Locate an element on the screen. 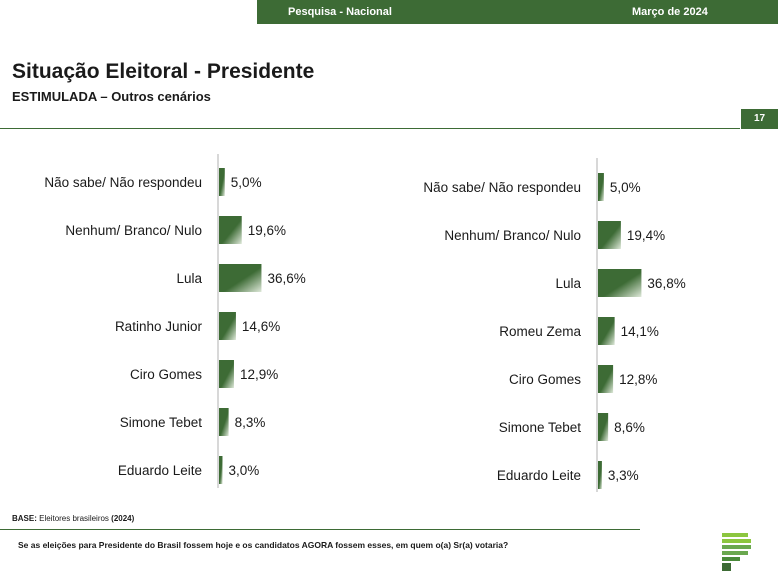 This screenshot has width=778, height=576. data-label: 8,3% is located at coordinates (250, 422).